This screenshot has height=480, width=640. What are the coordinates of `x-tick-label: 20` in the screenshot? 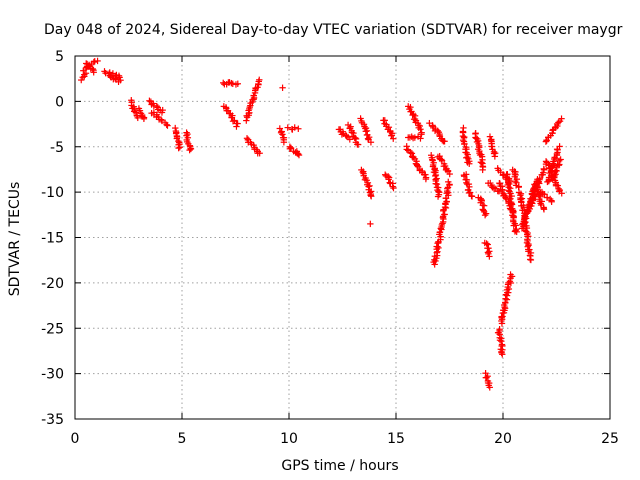 It's located at (503, 439).